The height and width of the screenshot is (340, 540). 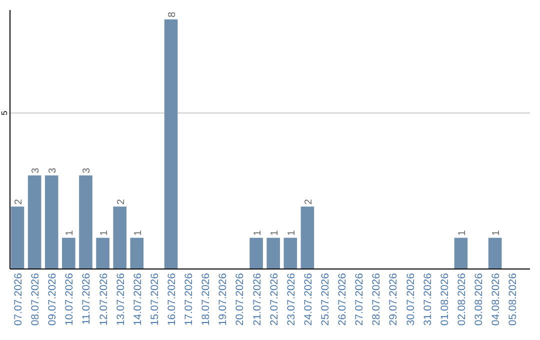 I want to click on x-tick-label: 17.07.2026, so click(x=189, y=299).